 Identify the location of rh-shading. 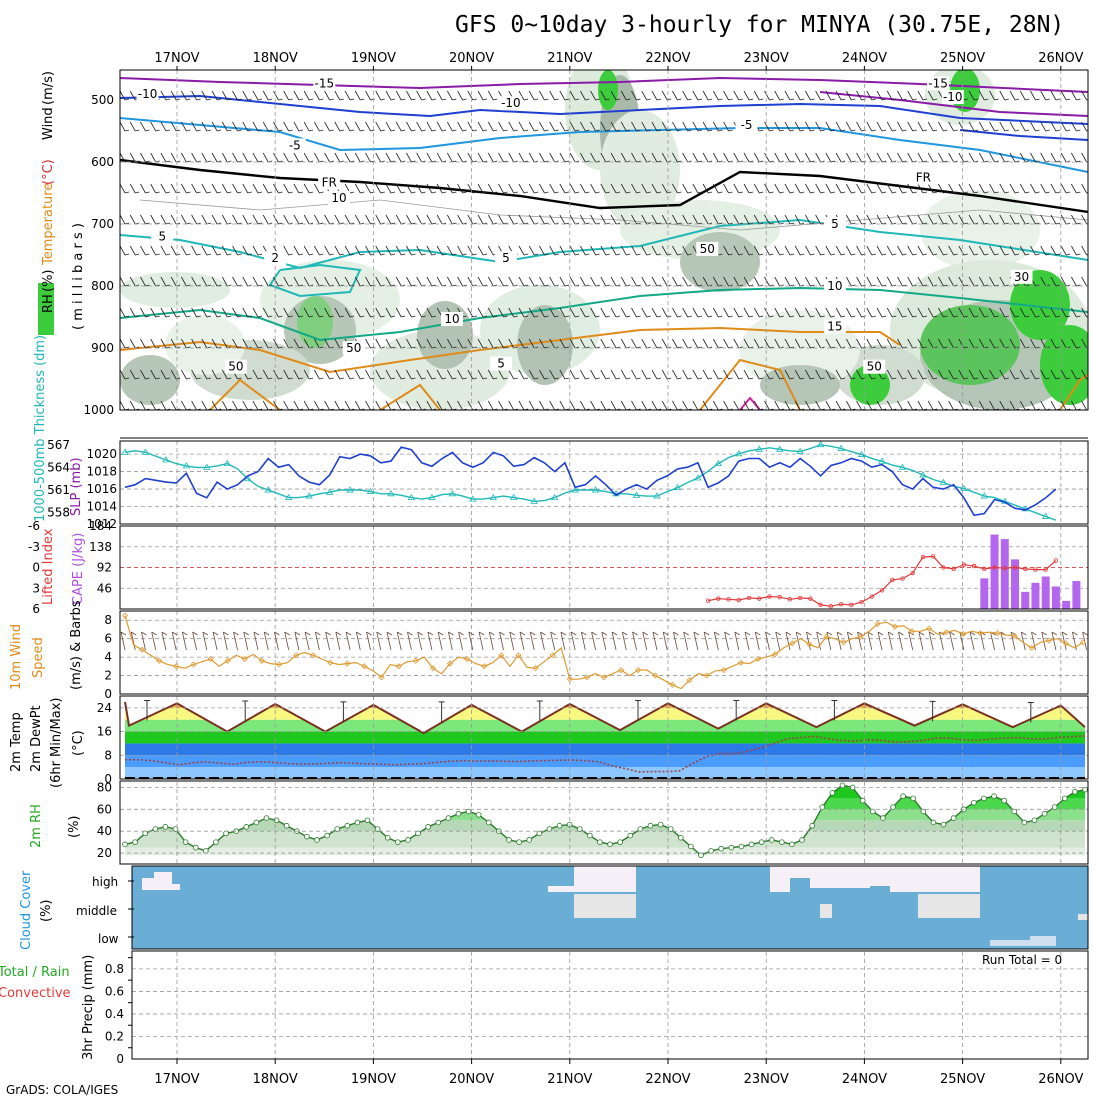
(720, 262).